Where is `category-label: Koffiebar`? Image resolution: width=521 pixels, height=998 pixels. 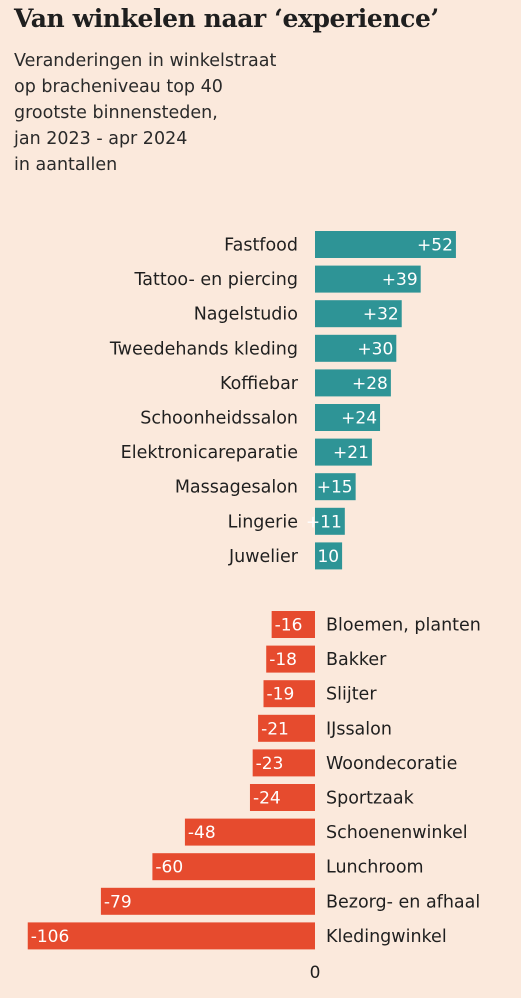 category-label: Koffiebar is located at coordinates (259, 384).